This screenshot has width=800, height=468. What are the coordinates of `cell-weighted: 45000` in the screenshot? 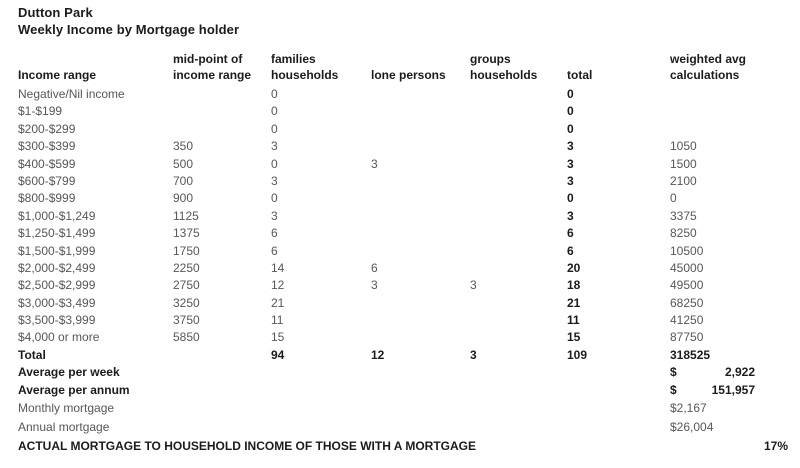 It's located at (687, 267).